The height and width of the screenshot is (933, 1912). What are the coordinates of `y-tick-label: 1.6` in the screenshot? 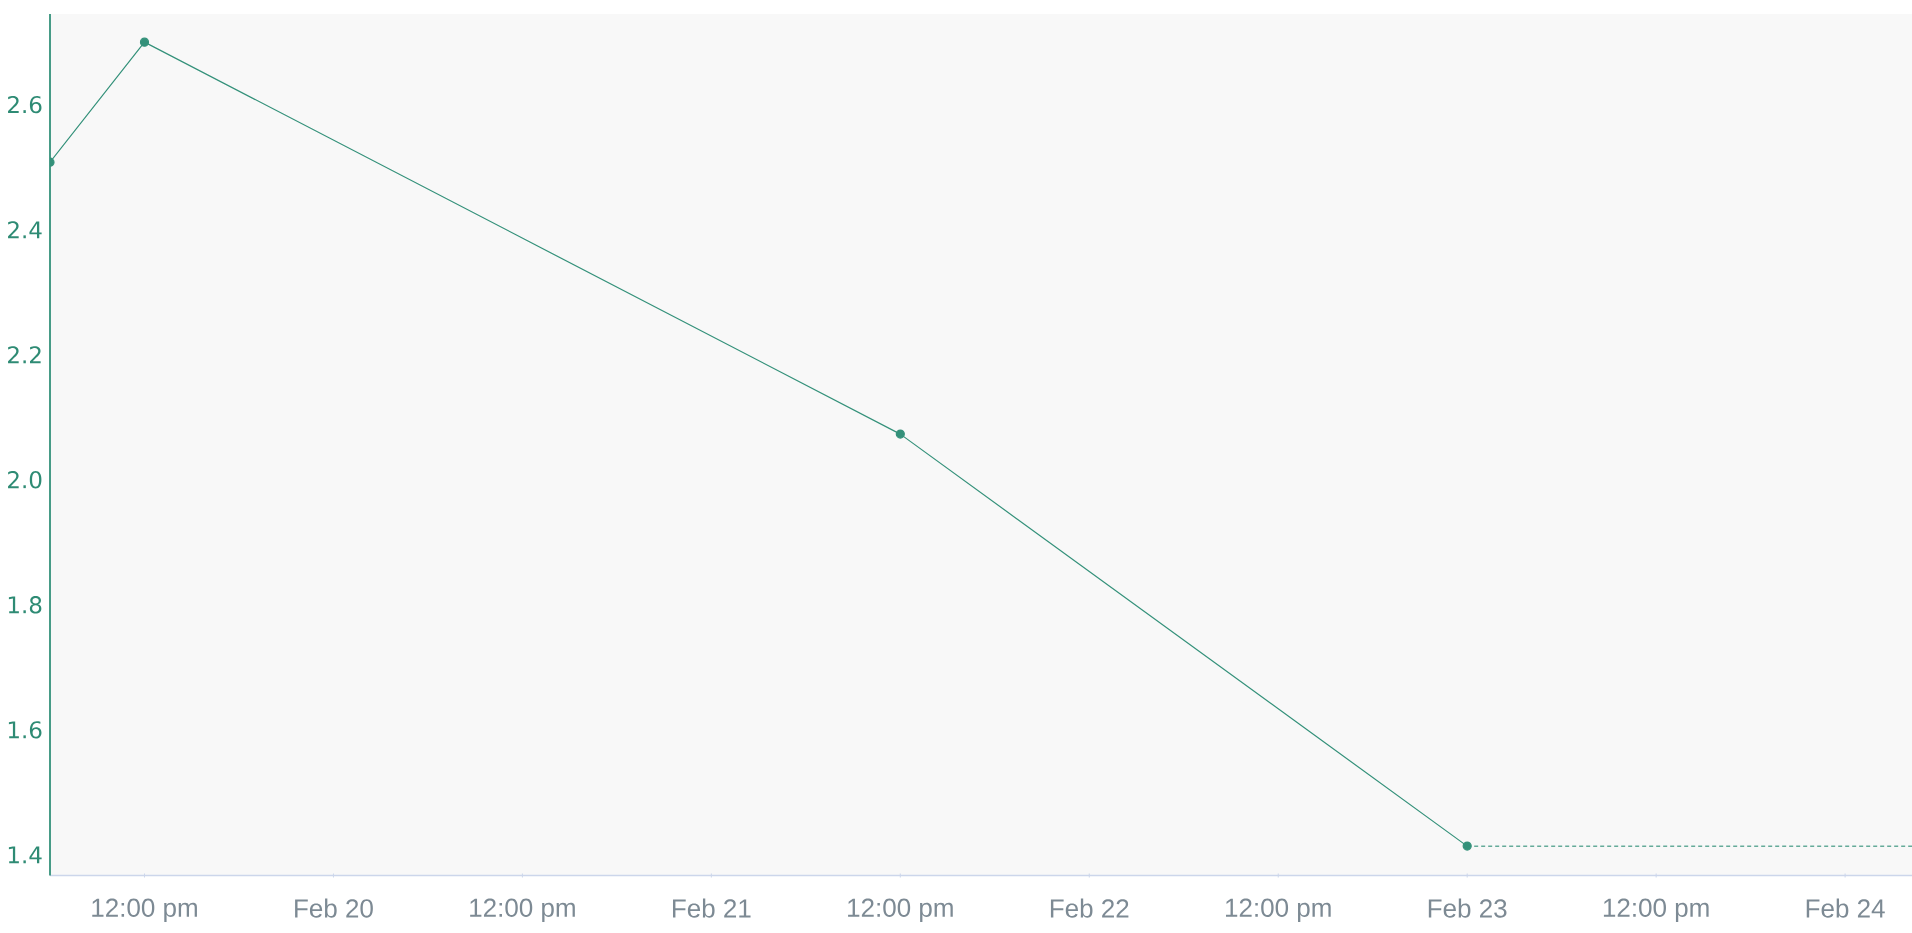 It's located at (25, 730).